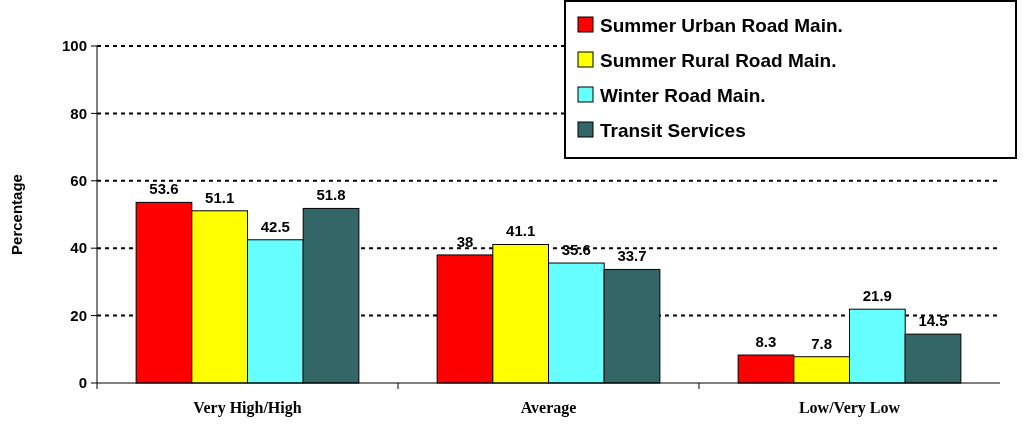 The image size is (1023, 428). Describe the element at coordinates (877, 296) in the screenshot. I see `data-label: 21.9` at that location.